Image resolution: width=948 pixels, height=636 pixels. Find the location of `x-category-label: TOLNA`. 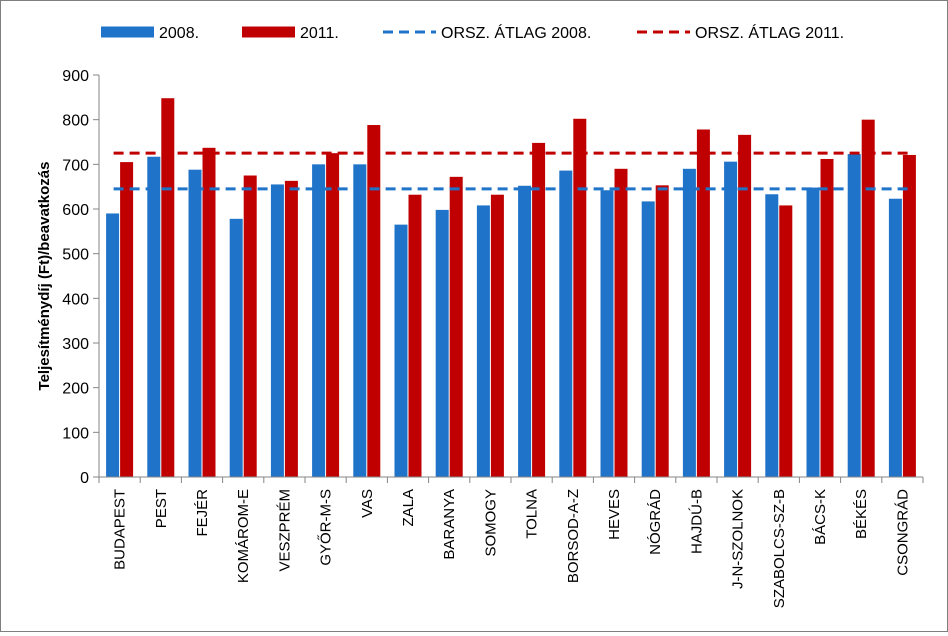

x-category-label: TOLNA is located at coordinates (532, 514).